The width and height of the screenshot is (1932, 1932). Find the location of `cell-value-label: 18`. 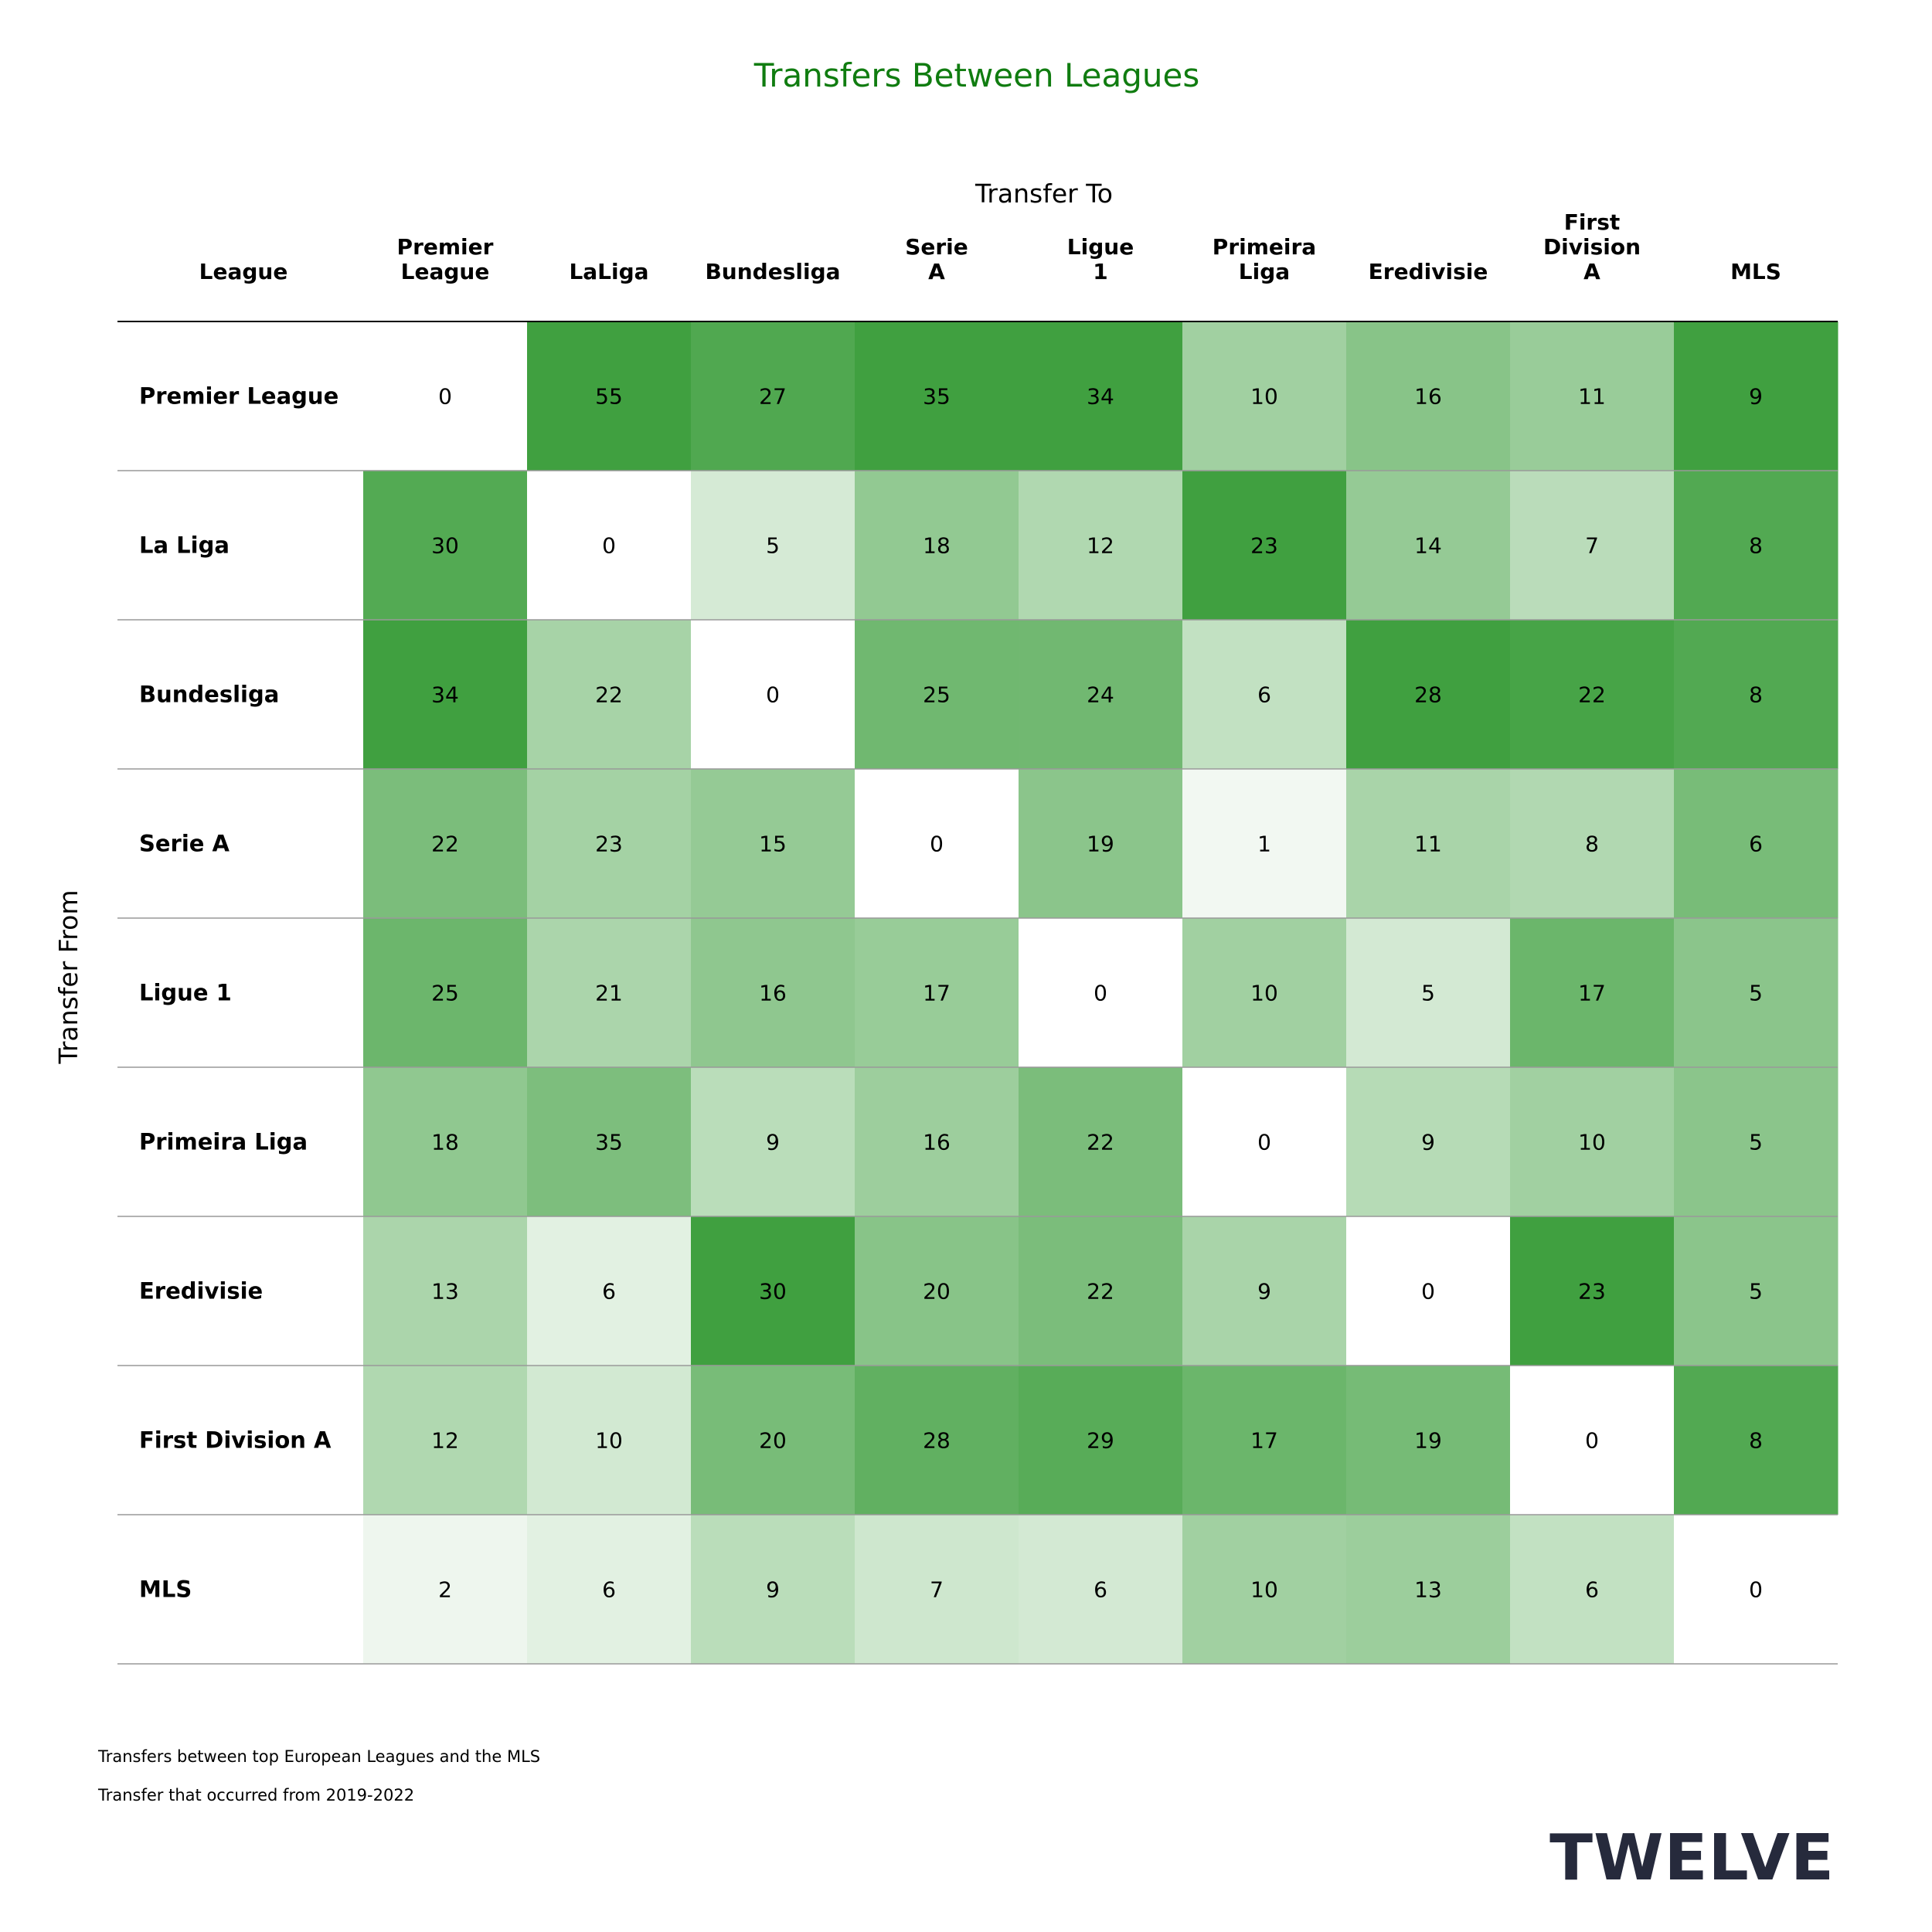

cell-value-label: 18 is located at coordinates (445, 1142).